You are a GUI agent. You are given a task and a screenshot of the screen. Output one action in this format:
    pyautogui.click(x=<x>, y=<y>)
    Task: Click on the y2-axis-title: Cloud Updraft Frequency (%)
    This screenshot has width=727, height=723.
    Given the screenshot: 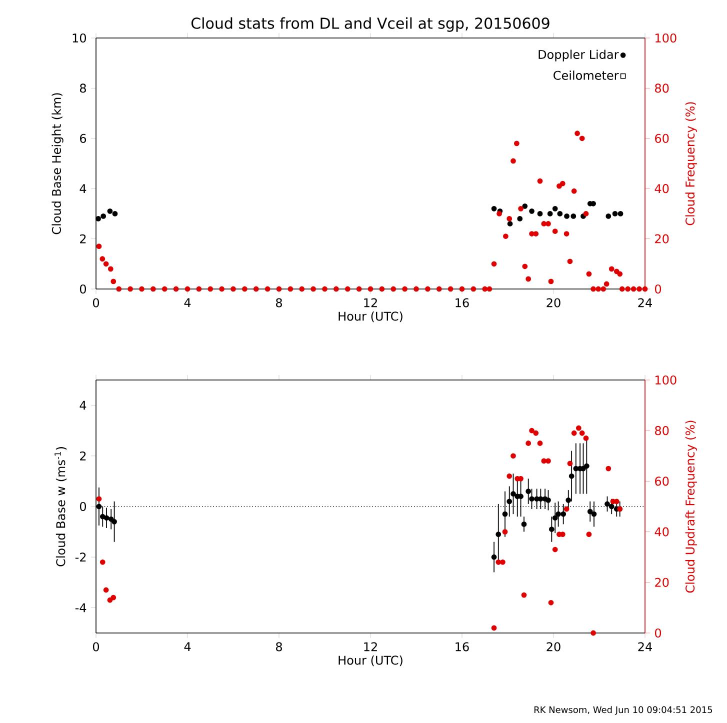 What is the action you would take?
    pyautogui.click(x=691, y=506)
    